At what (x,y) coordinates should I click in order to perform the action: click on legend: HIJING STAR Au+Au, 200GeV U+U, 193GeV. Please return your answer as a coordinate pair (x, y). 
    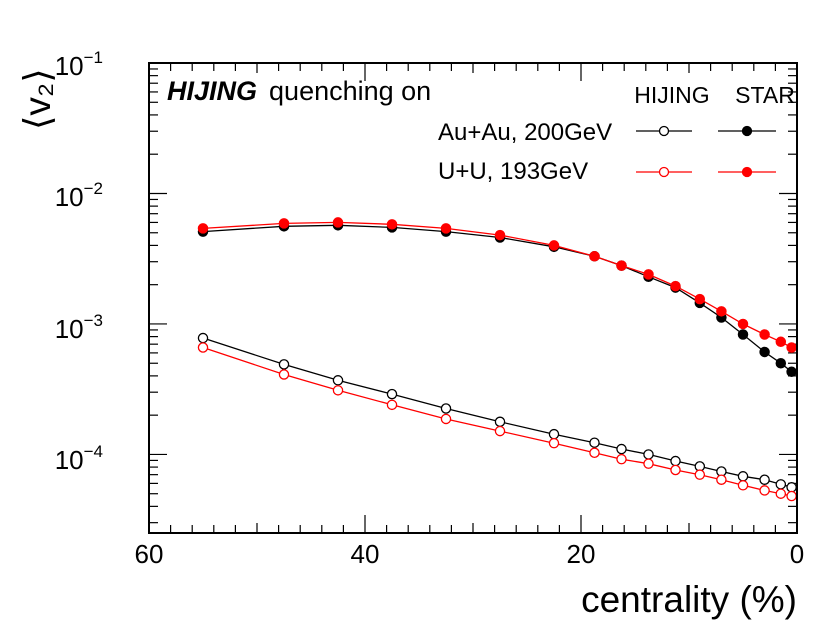
    Looking at the image, I should click on (616, 133).